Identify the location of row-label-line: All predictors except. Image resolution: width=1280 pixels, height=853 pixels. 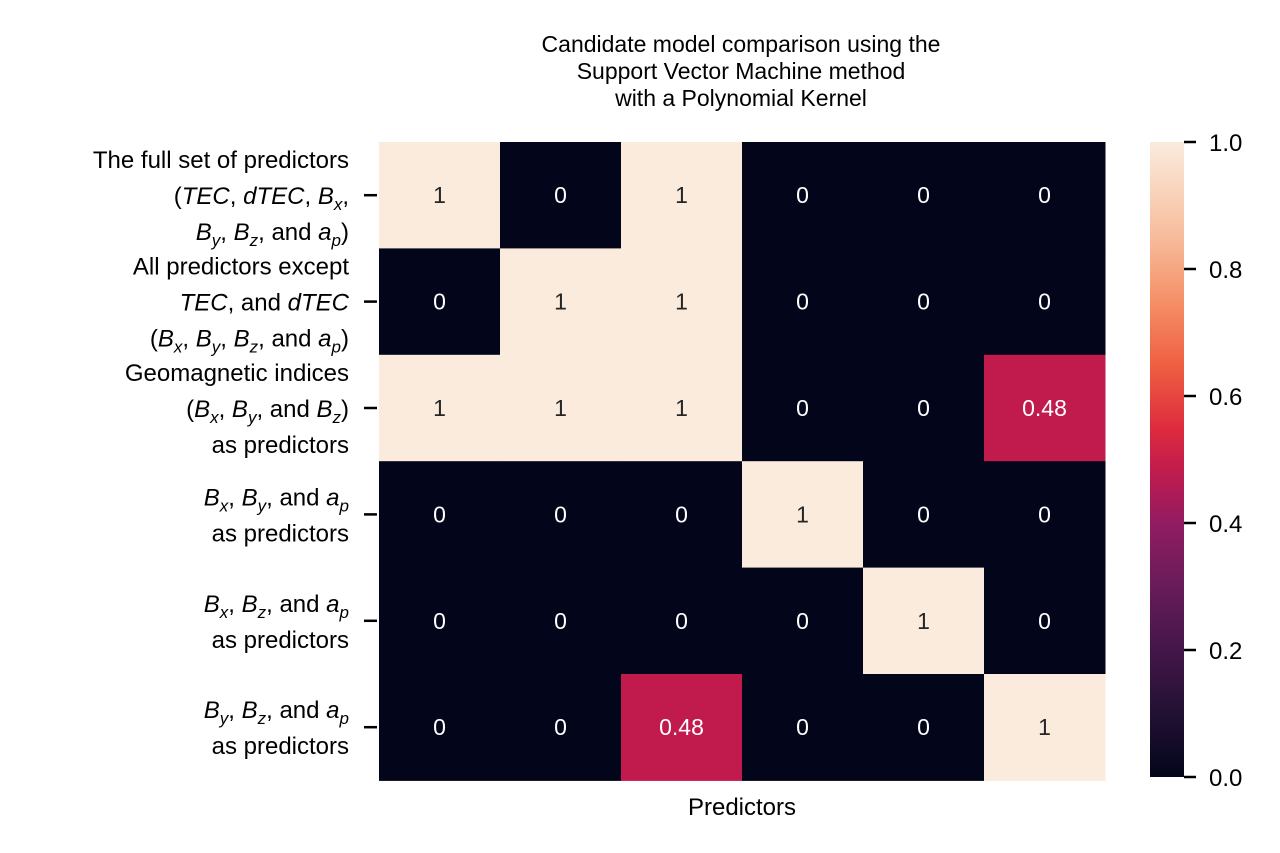
(241, 267).